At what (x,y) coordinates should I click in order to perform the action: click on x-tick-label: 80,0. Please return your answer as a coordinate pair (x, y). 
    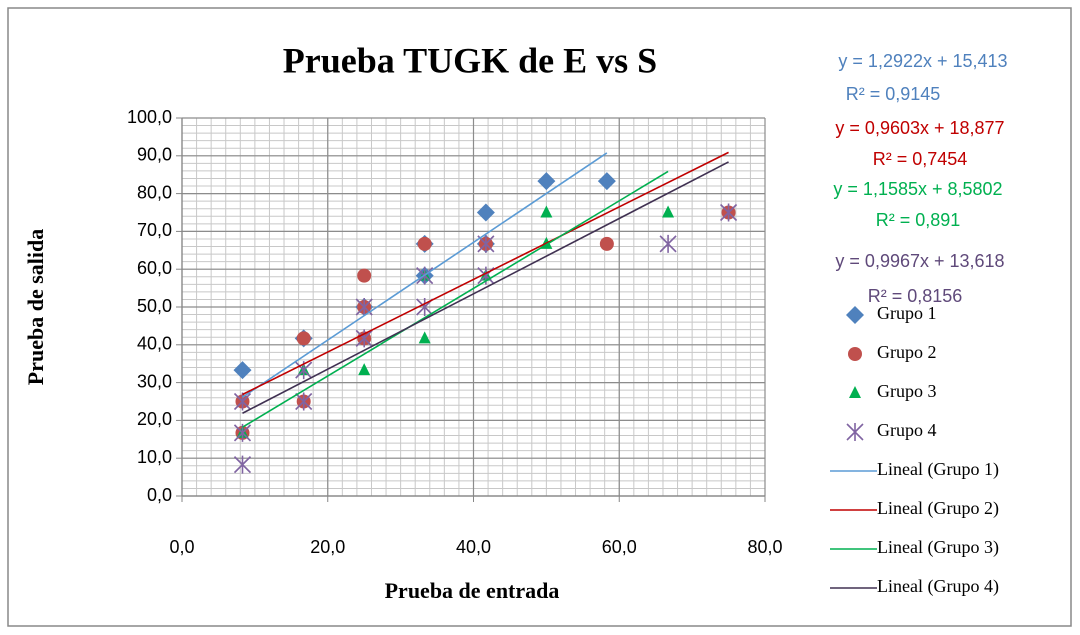
    Looking at the image, I should click on (764, 547).